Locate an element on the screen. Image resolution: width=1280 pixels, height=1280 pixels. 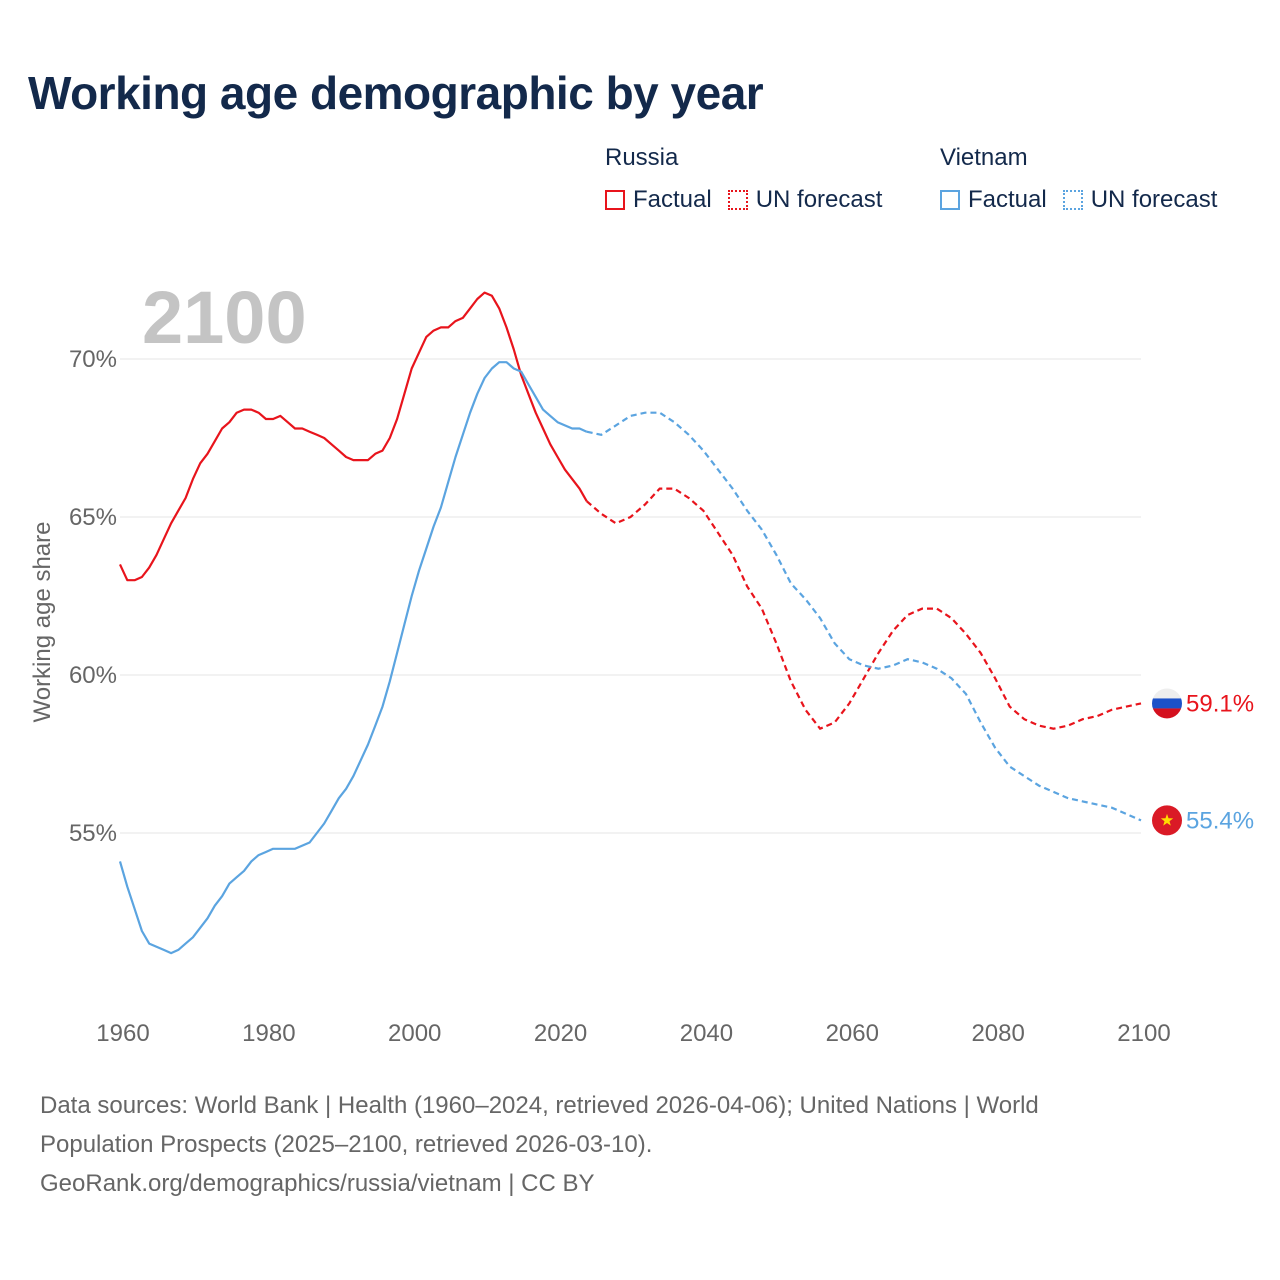
vietnam-forecast-line is located at coordinates (864, 616).